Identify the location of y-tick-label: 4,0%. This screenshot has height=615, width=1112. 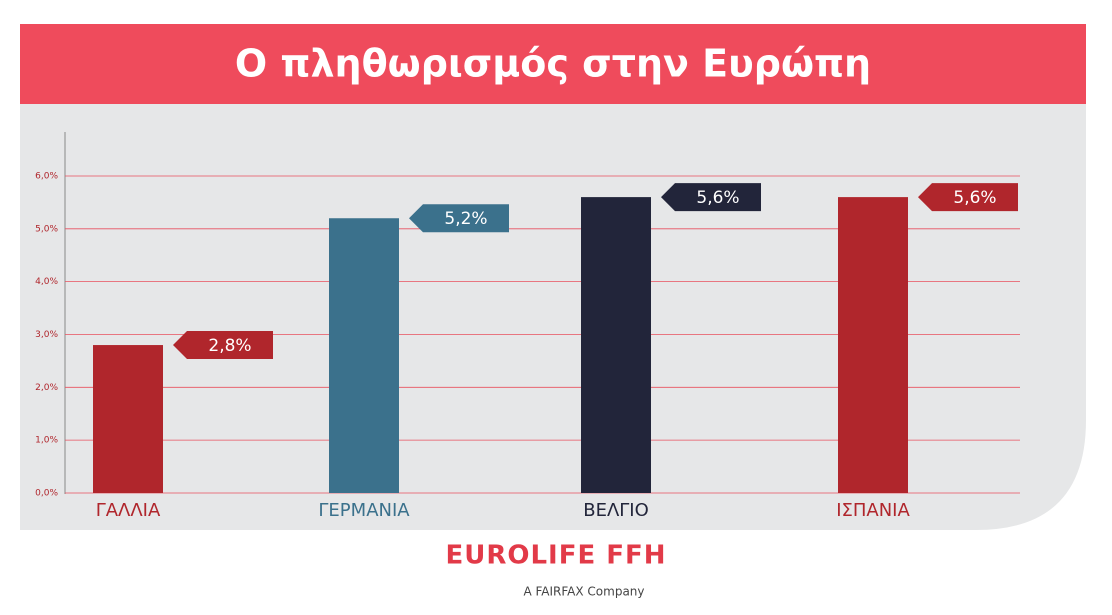
(46, 282).